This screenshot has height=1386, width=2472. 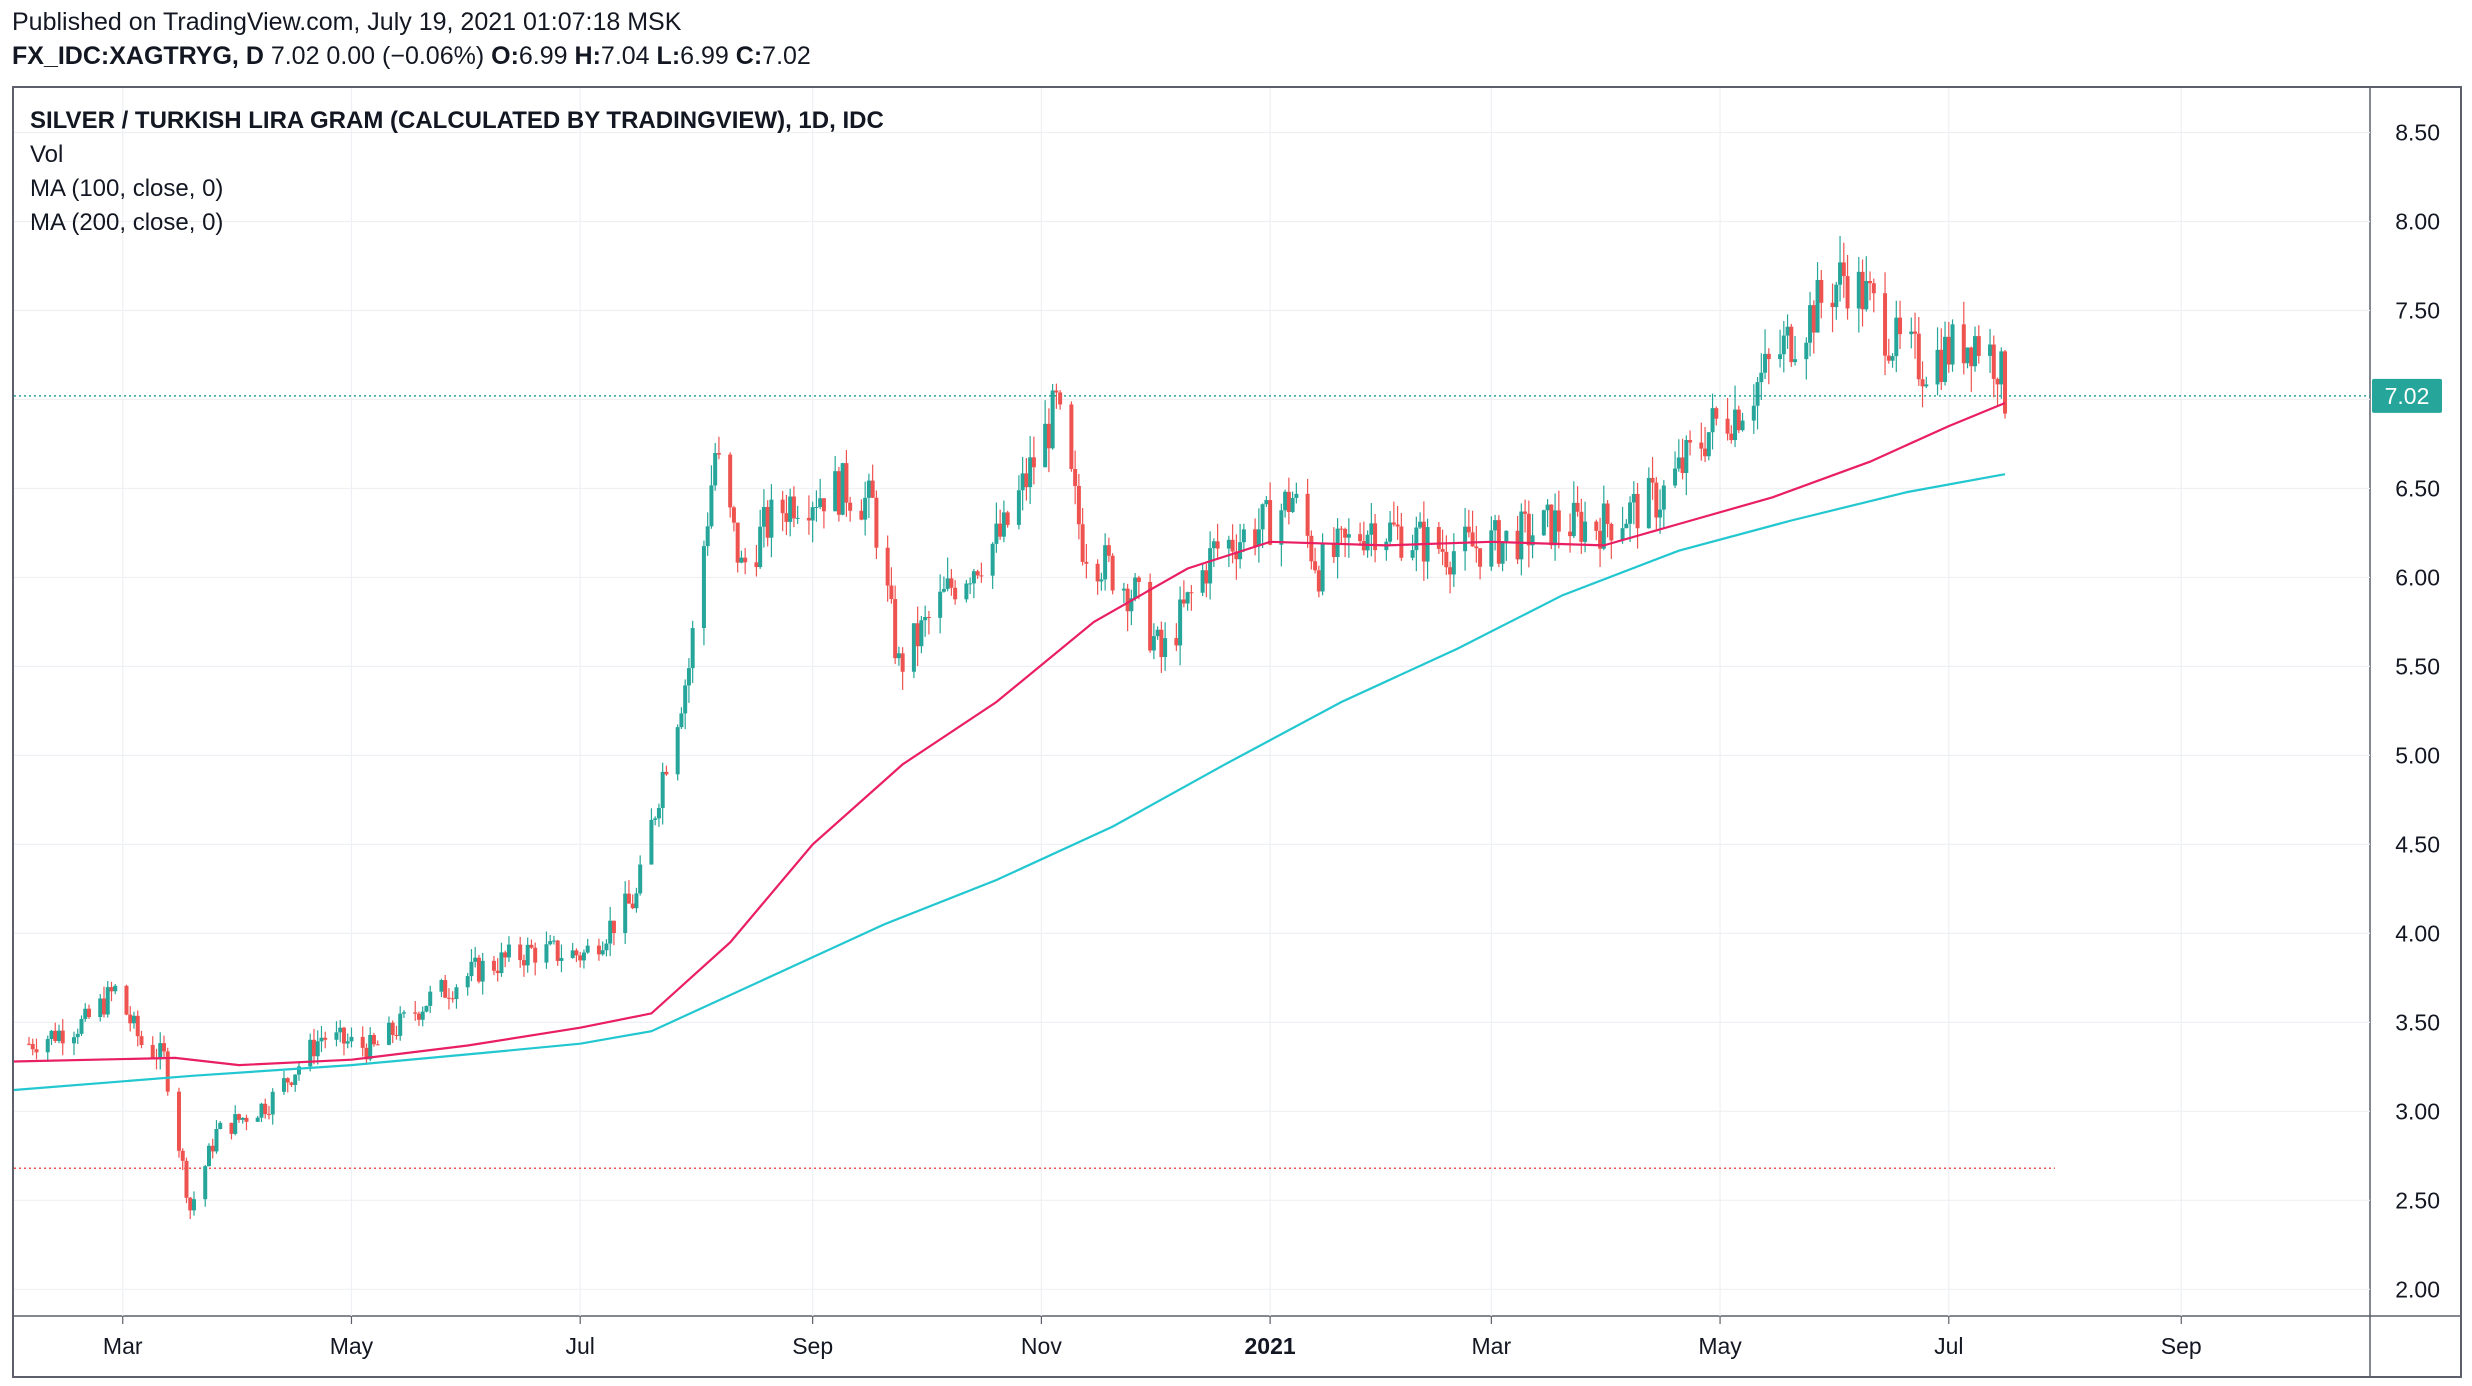 I want to click on y-tick-label: 5.00, so click(x=2417, y=755).